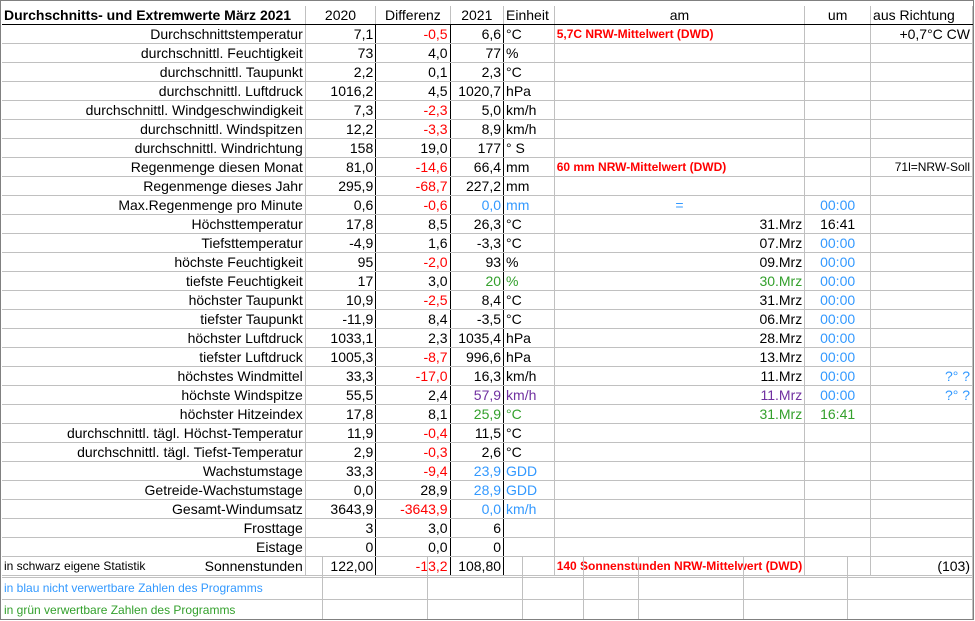  What do you see at coordinates (341, 110) in the screenshot?
I see `value-2020: 7,3` at bounding box center [341, 110].